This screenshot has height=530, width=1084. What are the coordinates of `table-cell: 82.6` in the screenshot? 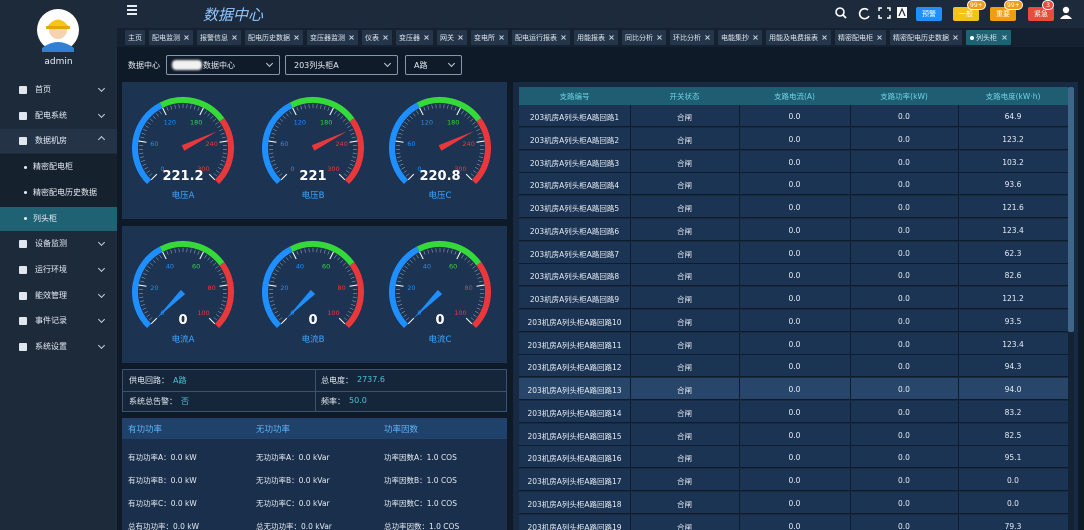 It's located at (1013, 275).